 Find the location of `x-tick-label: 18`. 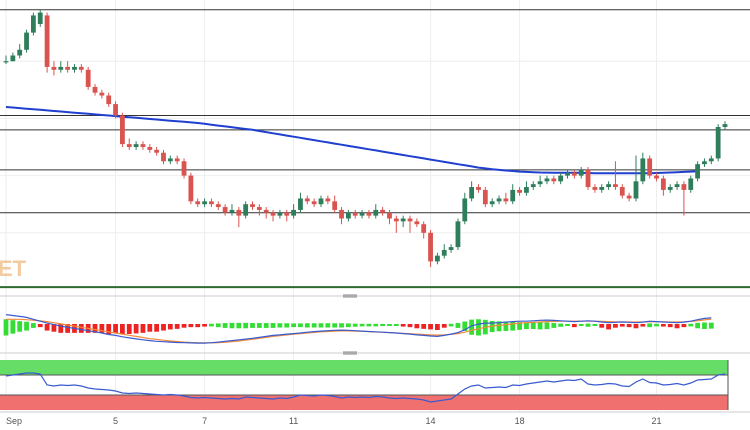

x-tick-label: 18 is located at coordinates (520, 421).